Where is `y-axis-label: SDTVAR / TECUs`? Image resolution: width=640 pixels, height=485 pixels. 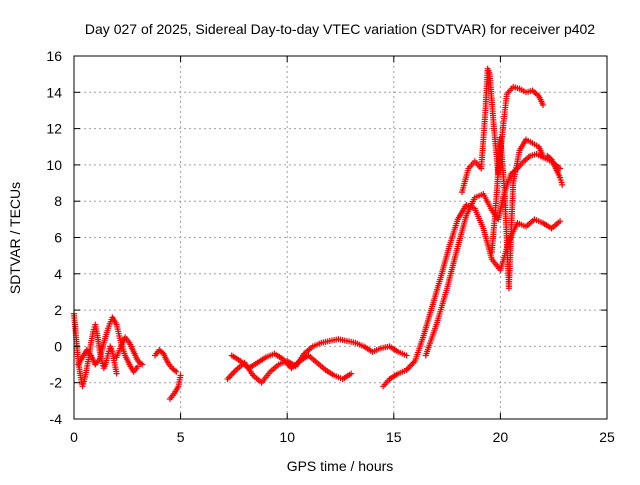 y-axis-label: SDTVAR / TECUs is located at coordinates (15, 238).